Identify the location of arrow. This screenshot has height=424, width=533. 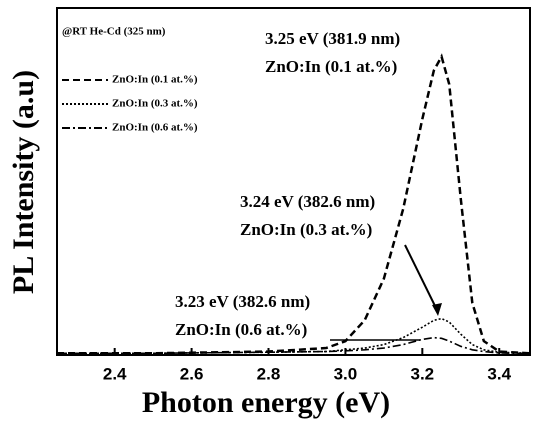
(421, 278).